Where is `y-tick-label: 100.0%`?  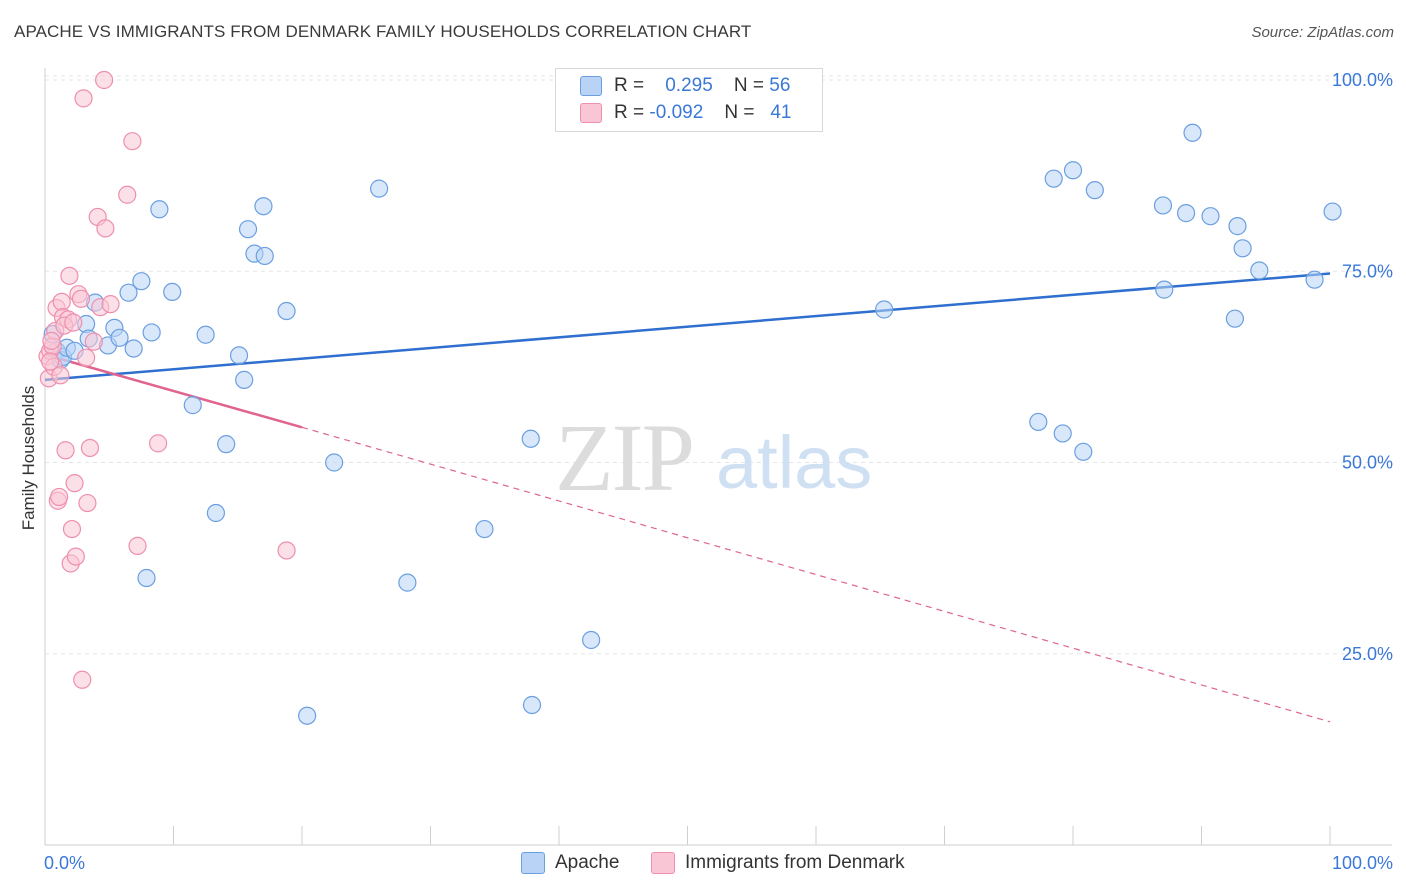
y-tick-label: 100.0% is located at coordinates (1362, 80).